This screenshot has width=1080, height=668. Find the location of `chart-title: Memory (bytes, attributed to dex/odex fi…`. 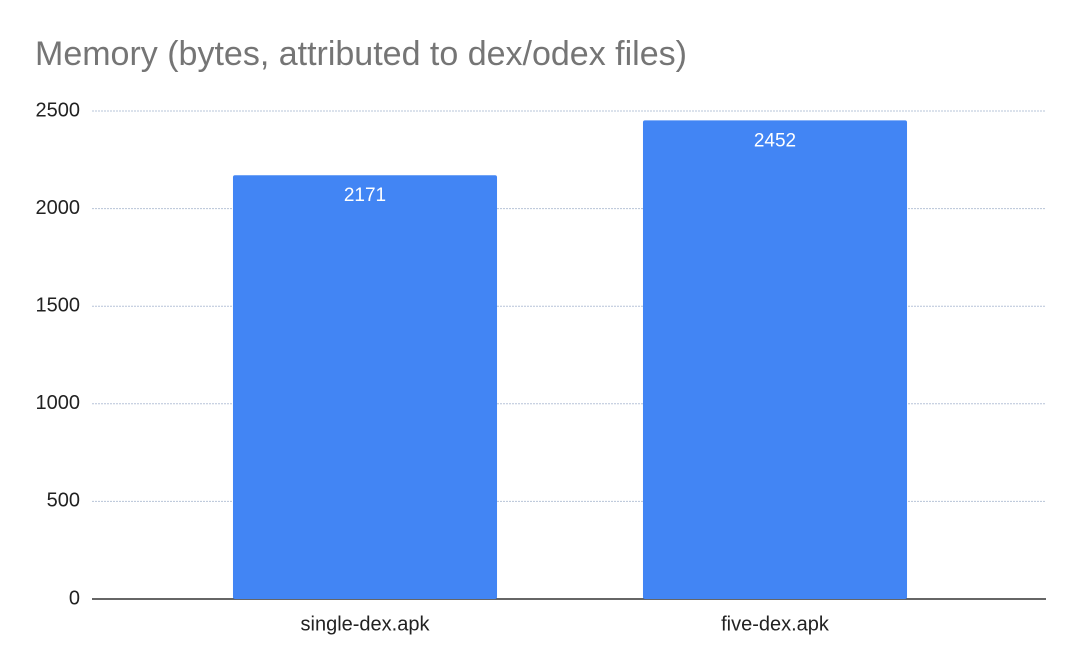

chart-title: Memory (bytes, attributed to dex/odex fi… is located at coordinates (361, 54).